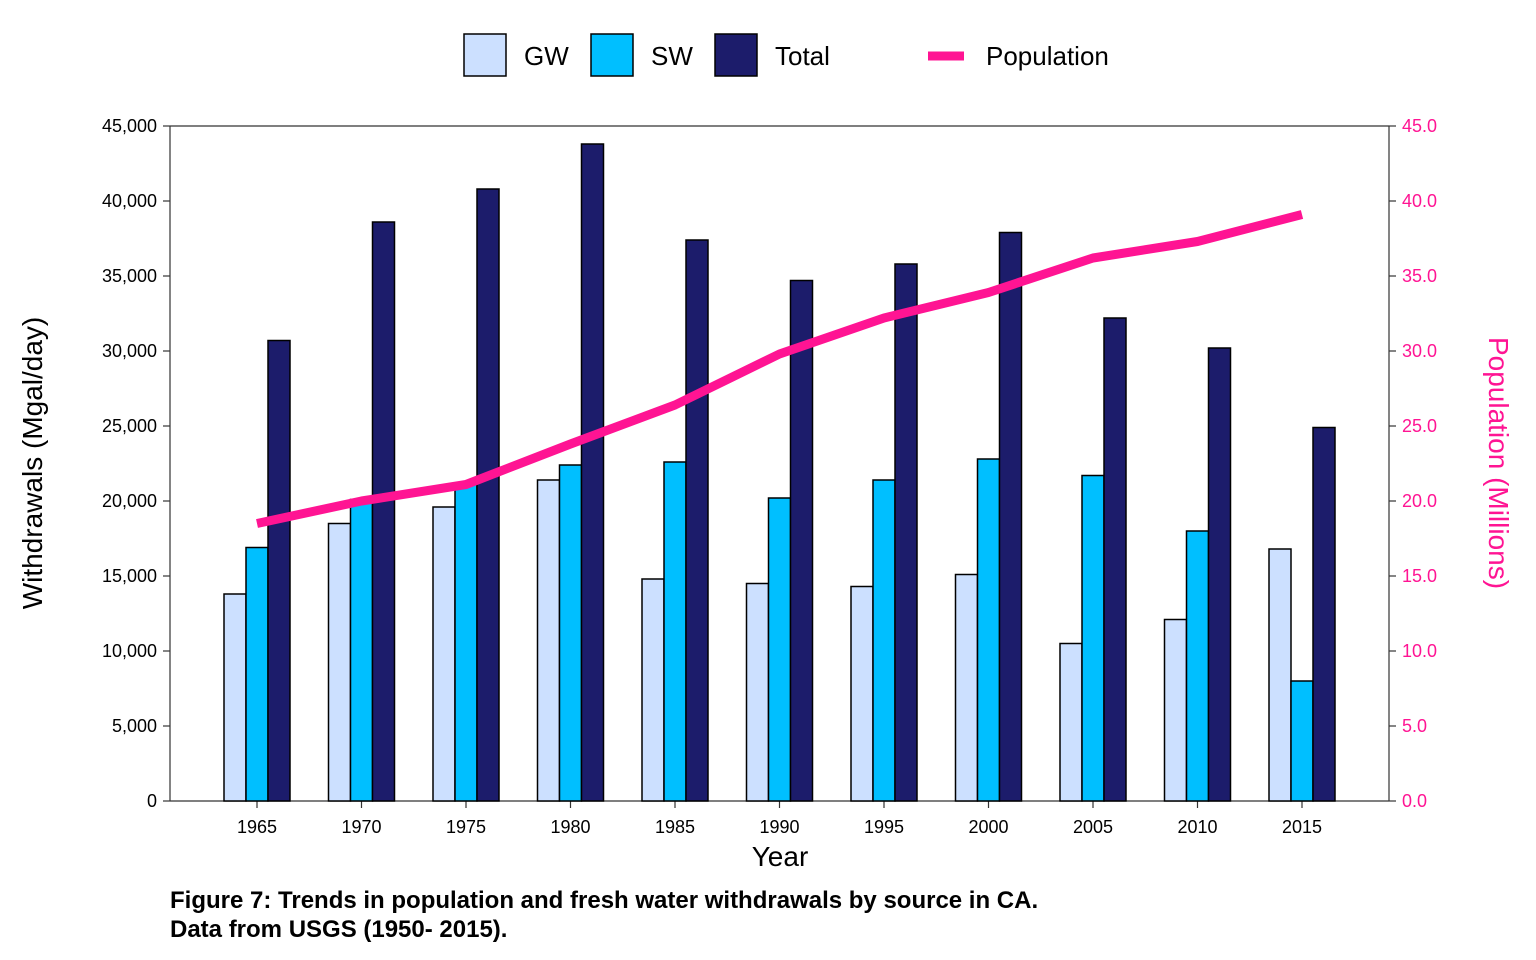  Describe the element at coordinates (339, 662) in the screenshot. I see `bar-gw-1970` at that location.